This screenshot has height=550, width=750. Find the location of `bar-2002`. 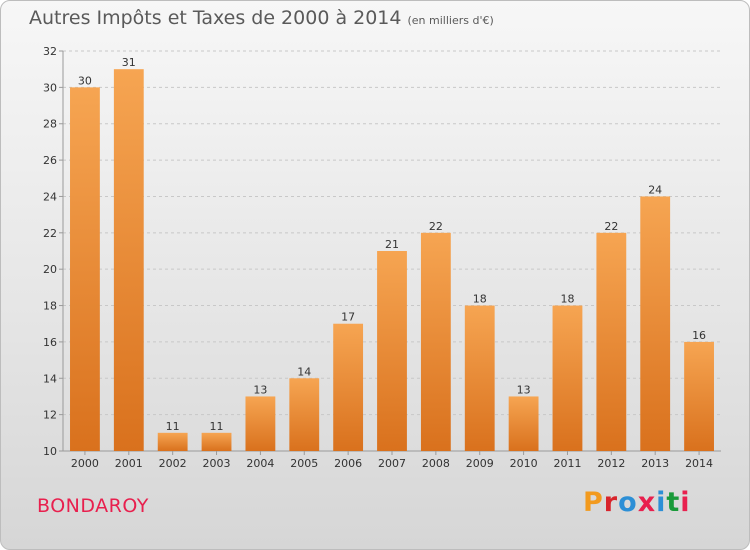

bar-2002 is located at coordinates (172, 441).